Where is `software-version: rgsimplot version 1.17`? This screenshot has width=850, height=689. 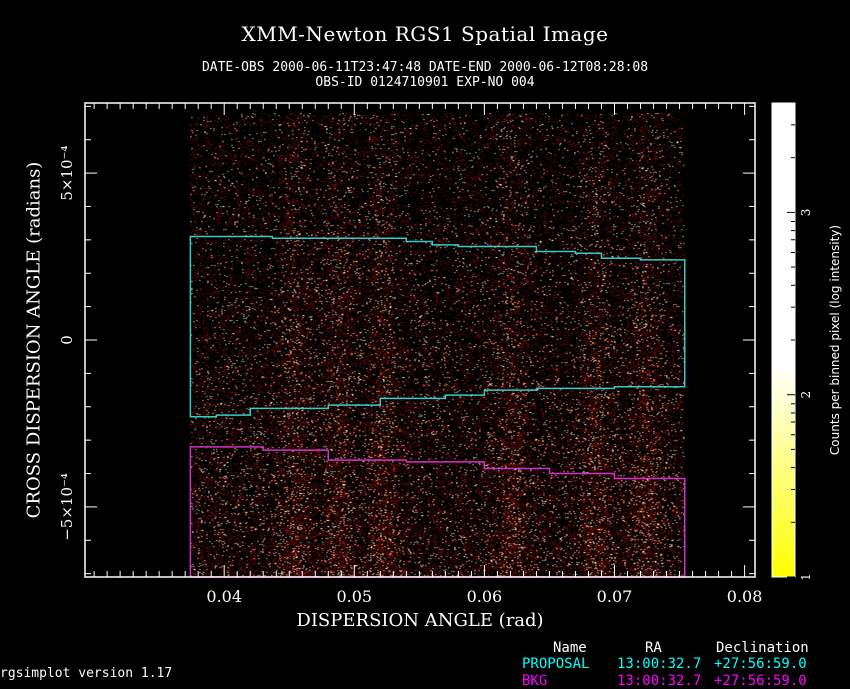 software-version: rgsimplot version 1.17 is located at coordinates (86, 673).